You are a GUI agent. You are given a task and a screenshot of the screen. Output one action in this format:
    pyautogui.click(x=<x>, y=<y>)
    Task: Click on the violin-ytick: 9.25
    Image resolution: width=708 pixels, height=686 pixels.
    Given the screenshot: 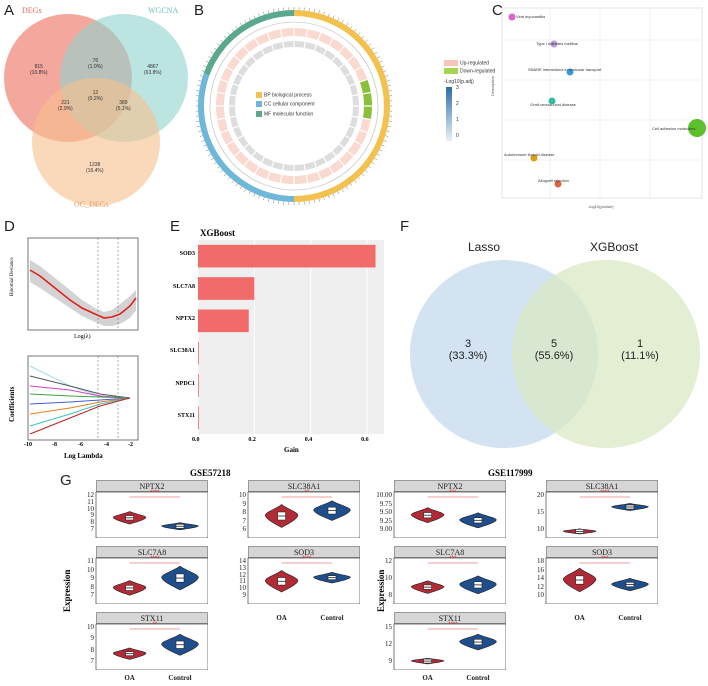 What is the action you would take?
    pyautogui.click(x=385, y=520)
    